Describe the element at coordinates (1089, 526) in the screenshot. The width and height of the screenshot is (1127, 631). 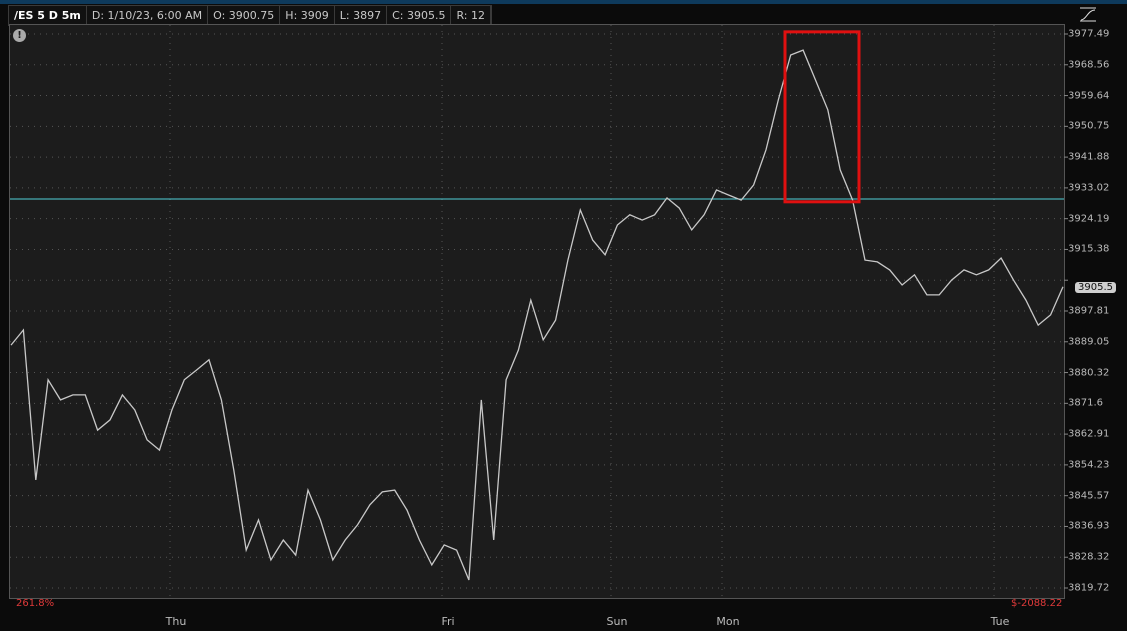
I see `y-tick-label: 3836.93` at that location.